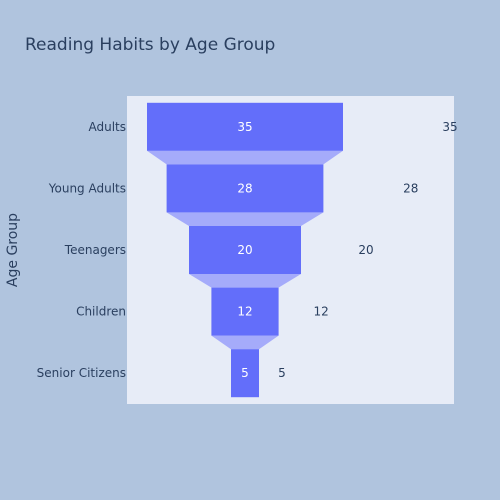 This screenshot has height=500, width=500. What do you see at coordinates (107, 127) in the screenshot?
I see `y-tick-label: Adults` at bounding box center [107, 127].